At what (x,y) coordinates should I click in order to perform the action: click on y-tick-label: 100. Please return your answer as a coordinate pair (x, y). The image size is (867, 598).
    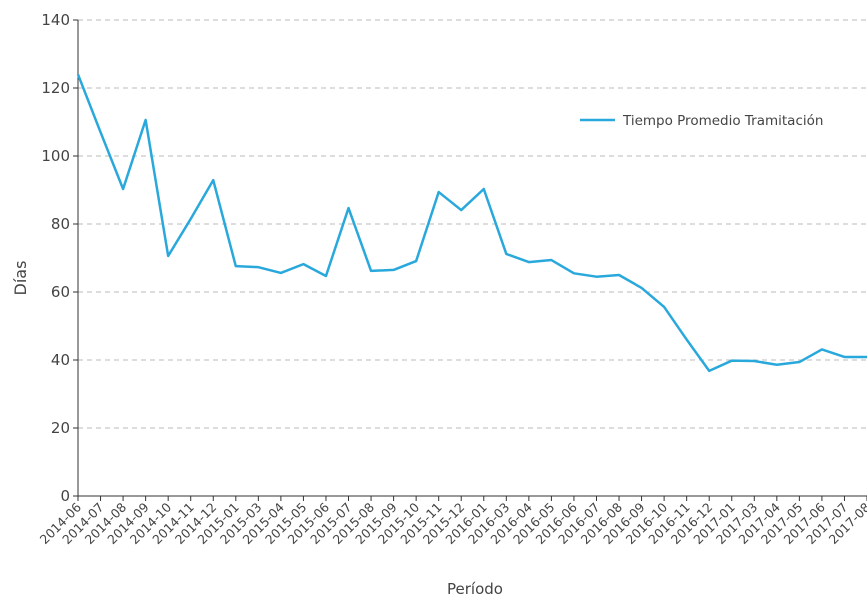
    Looking at the image, I should click on (55, 156).